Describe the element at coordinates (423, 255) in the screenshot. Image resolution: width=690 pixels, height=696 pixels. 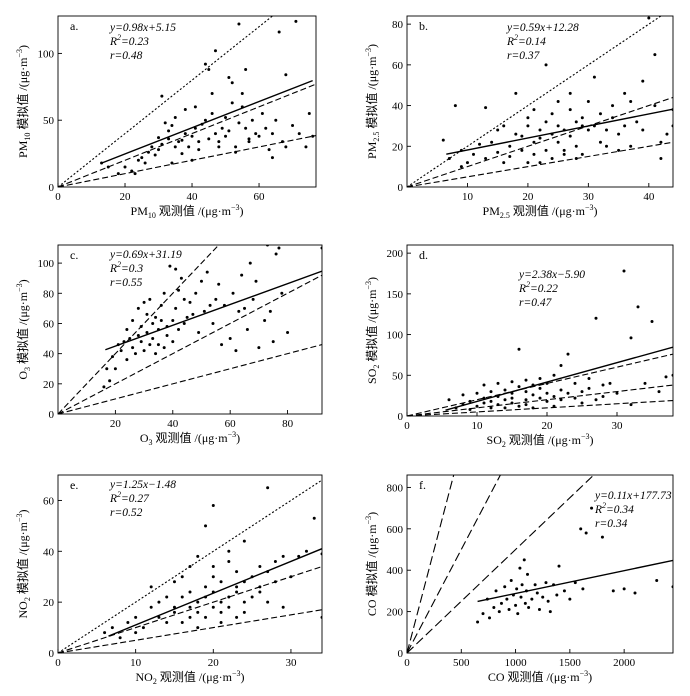
I see `panel-label: d.` at that location.